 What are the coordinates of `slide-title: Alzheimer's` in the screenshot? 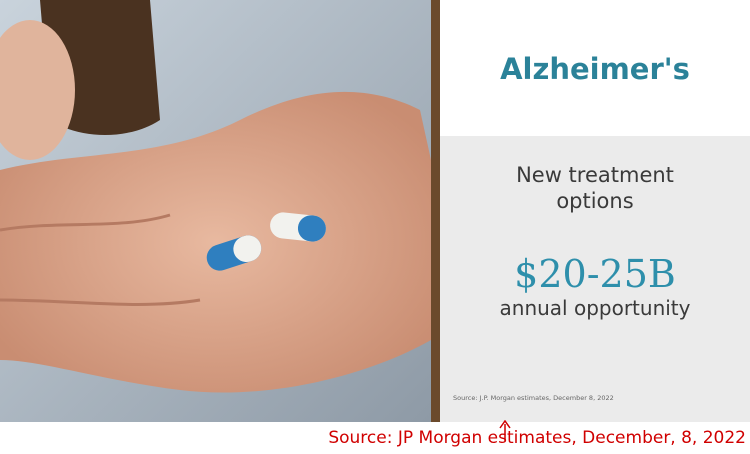 It's located at (595, 69).